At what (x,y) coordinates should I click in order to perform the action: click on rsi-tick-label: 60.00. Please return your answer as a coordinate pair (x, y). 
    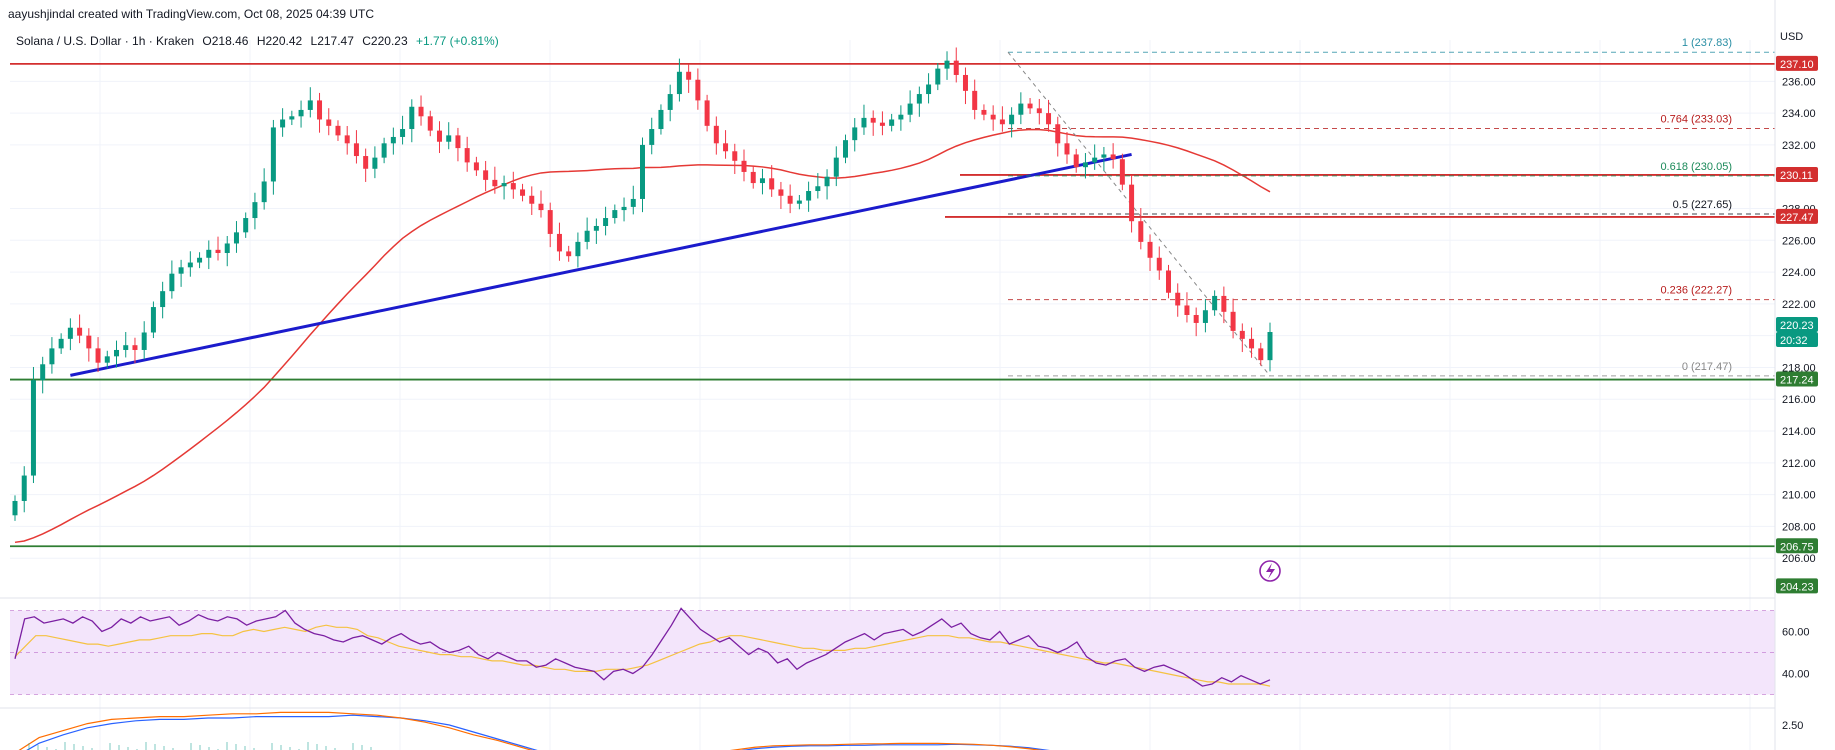
    Looking at the image, I should click on (1796, 633).